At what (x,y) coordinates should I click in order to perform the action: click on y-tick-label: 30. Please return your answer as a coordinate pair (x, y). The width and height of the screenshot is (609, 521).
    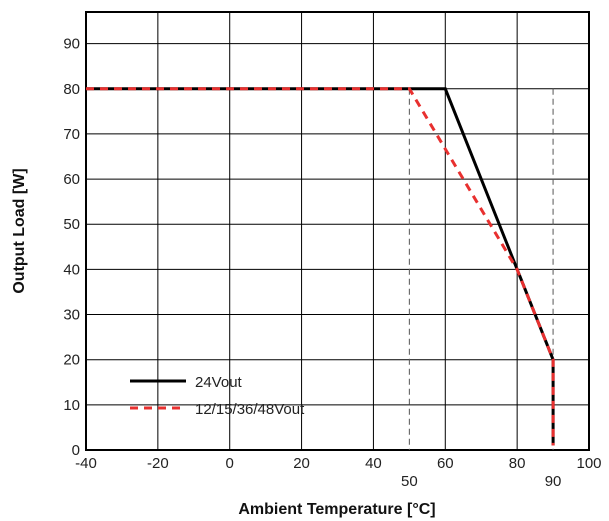
    Looking at the image, I should click on (71, 315).